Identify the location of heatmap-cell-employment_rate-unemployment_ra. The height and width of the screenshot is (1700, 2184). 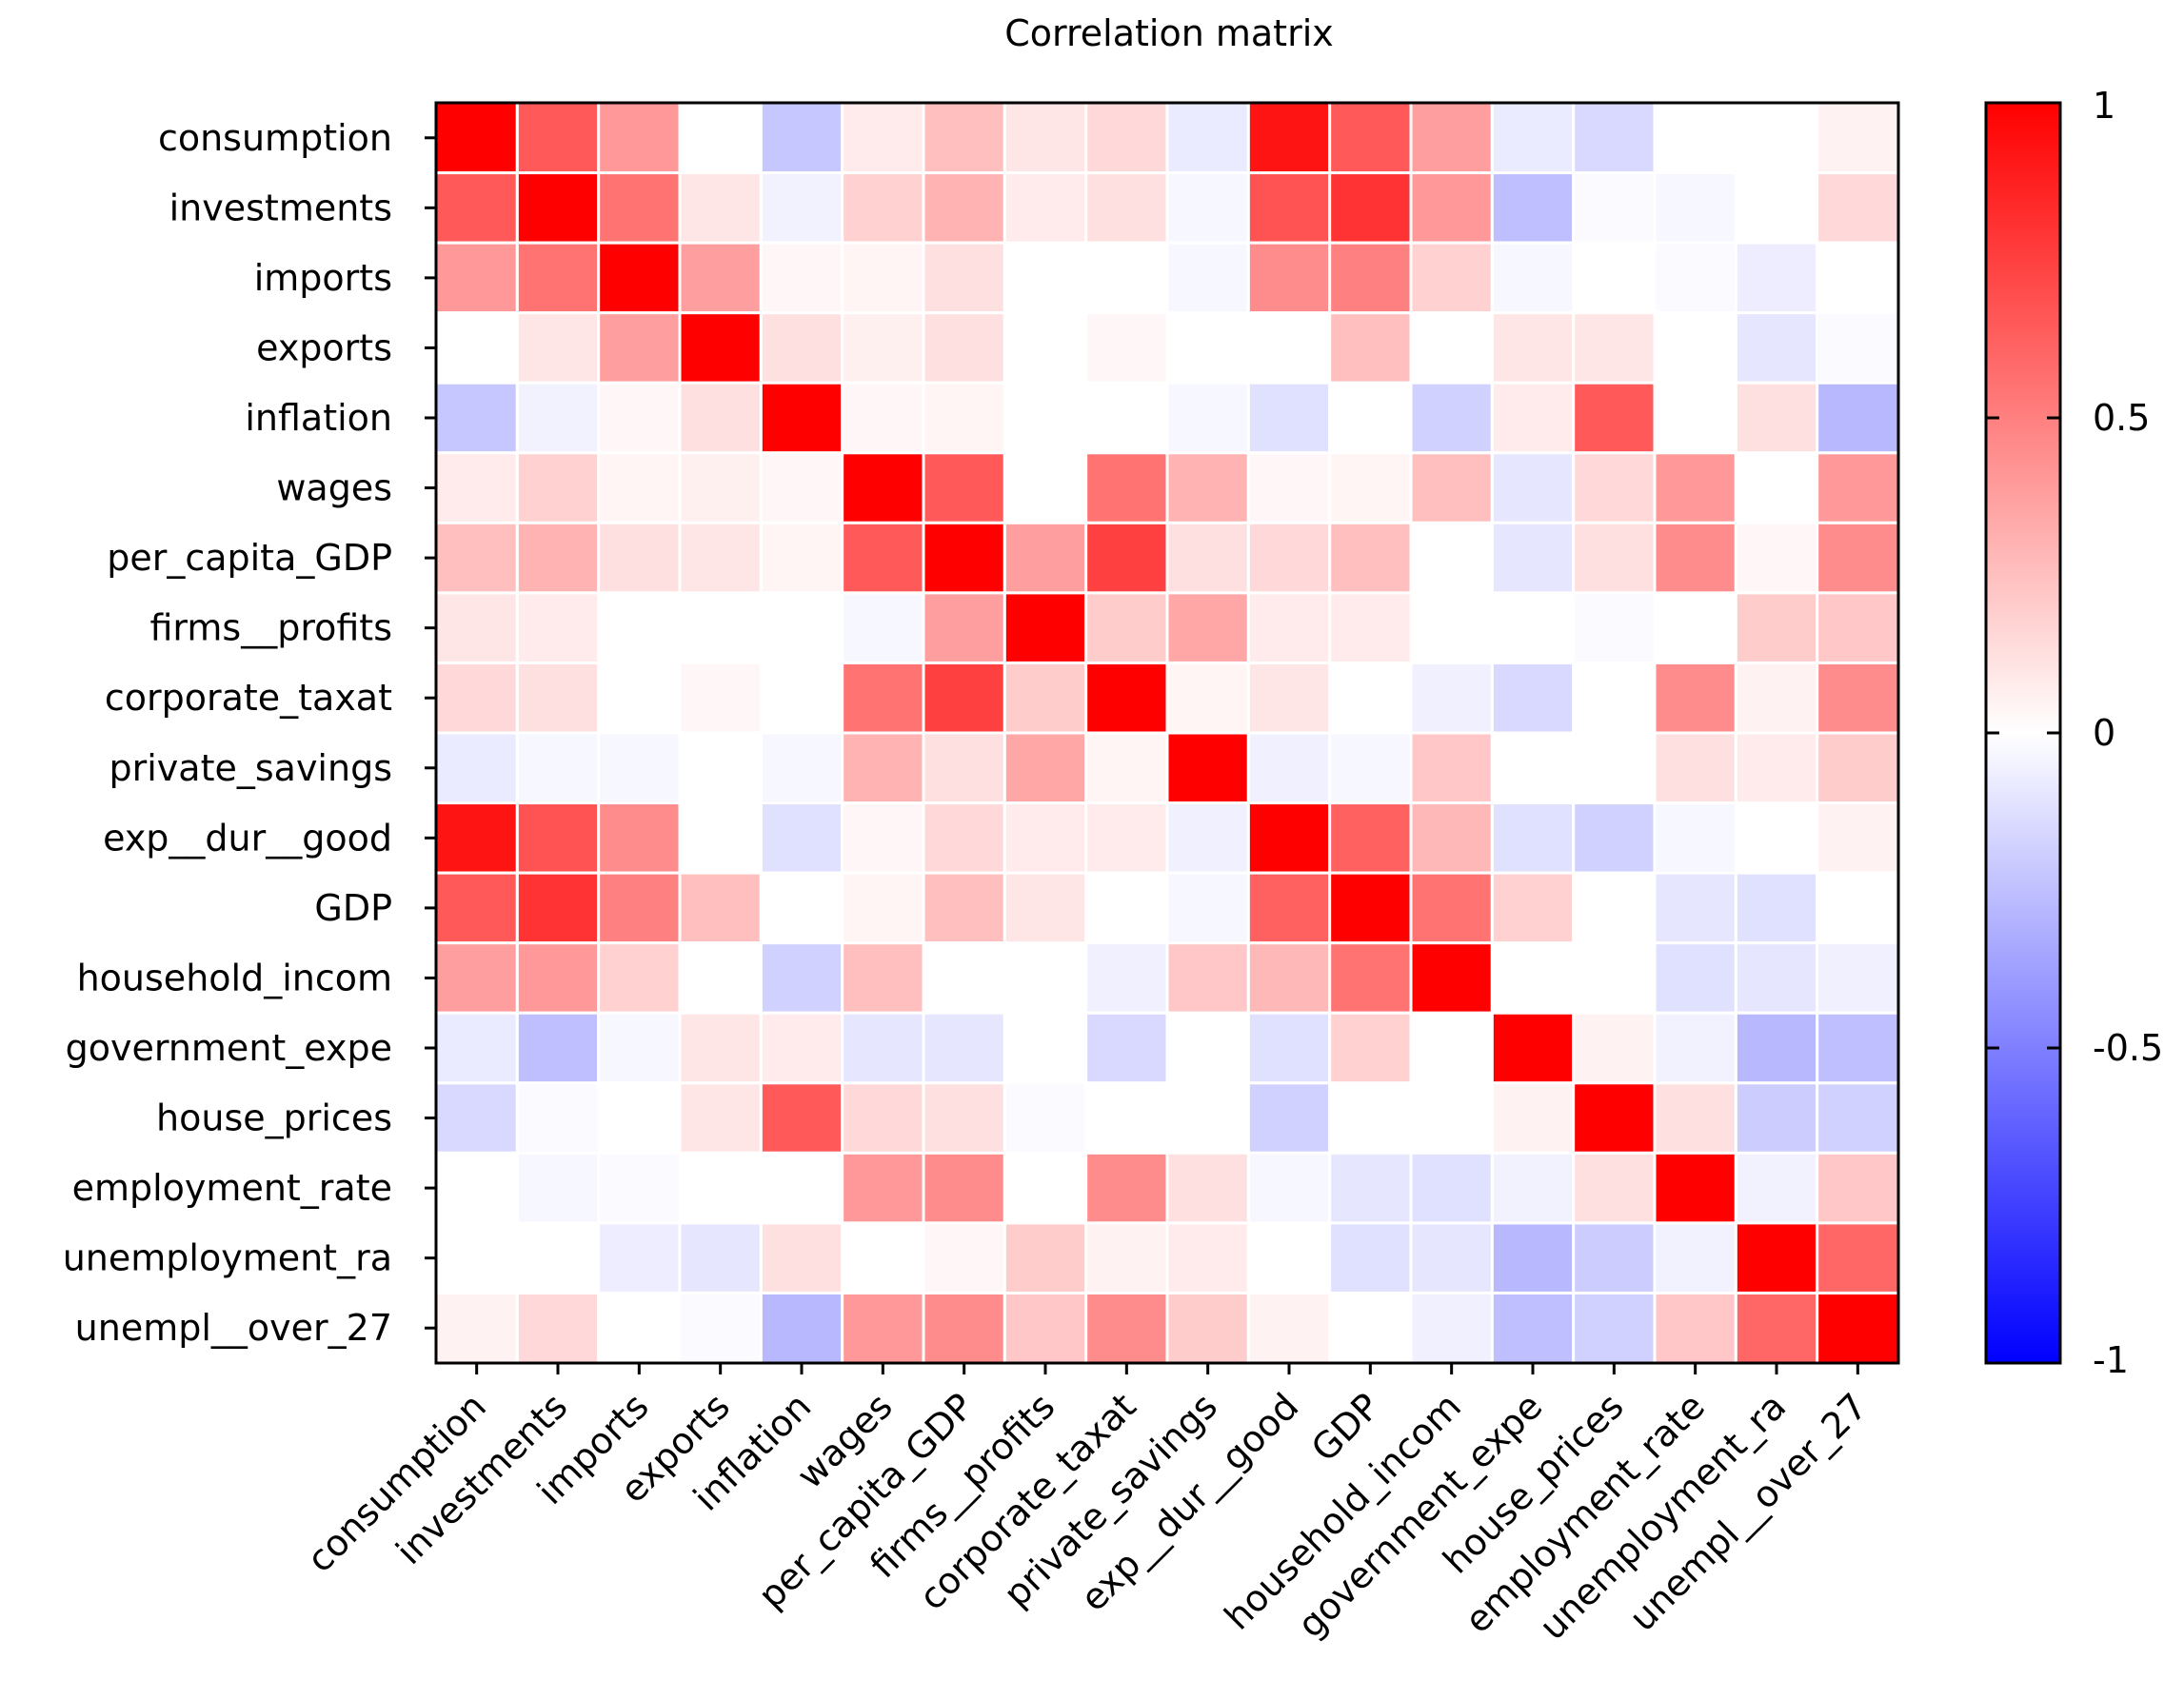
(1776, 1188).